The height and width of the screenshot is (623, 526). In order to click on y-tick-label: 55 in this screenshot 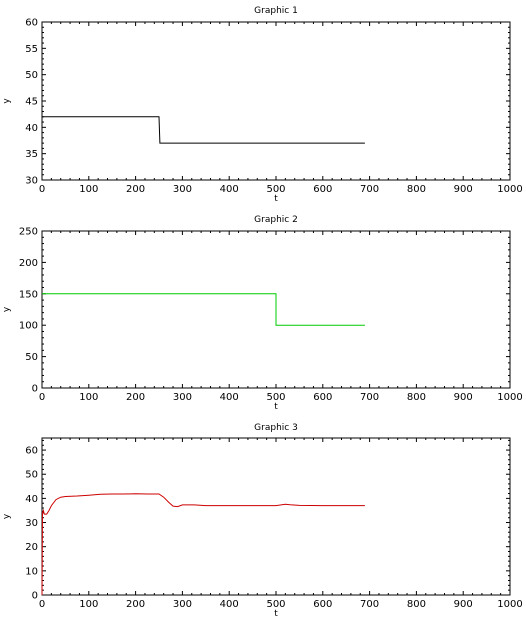, I will do `click(31, 49)`.